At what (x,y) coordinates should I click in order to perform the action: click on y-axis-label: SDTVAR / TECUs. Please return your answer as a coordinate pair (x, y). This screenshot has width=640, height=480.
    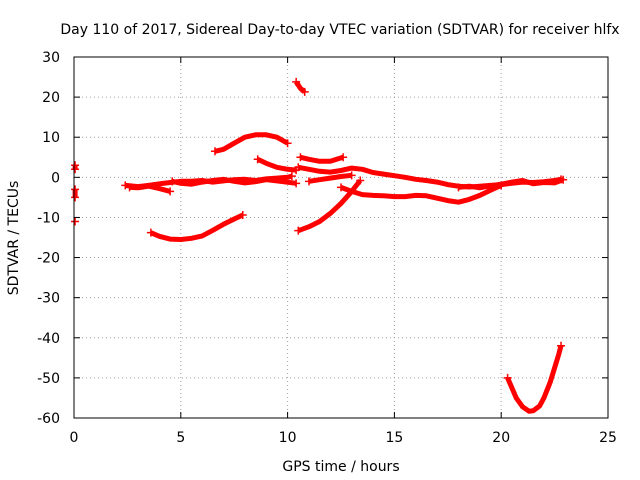
    Looking at the image, I should click on (14, 238).